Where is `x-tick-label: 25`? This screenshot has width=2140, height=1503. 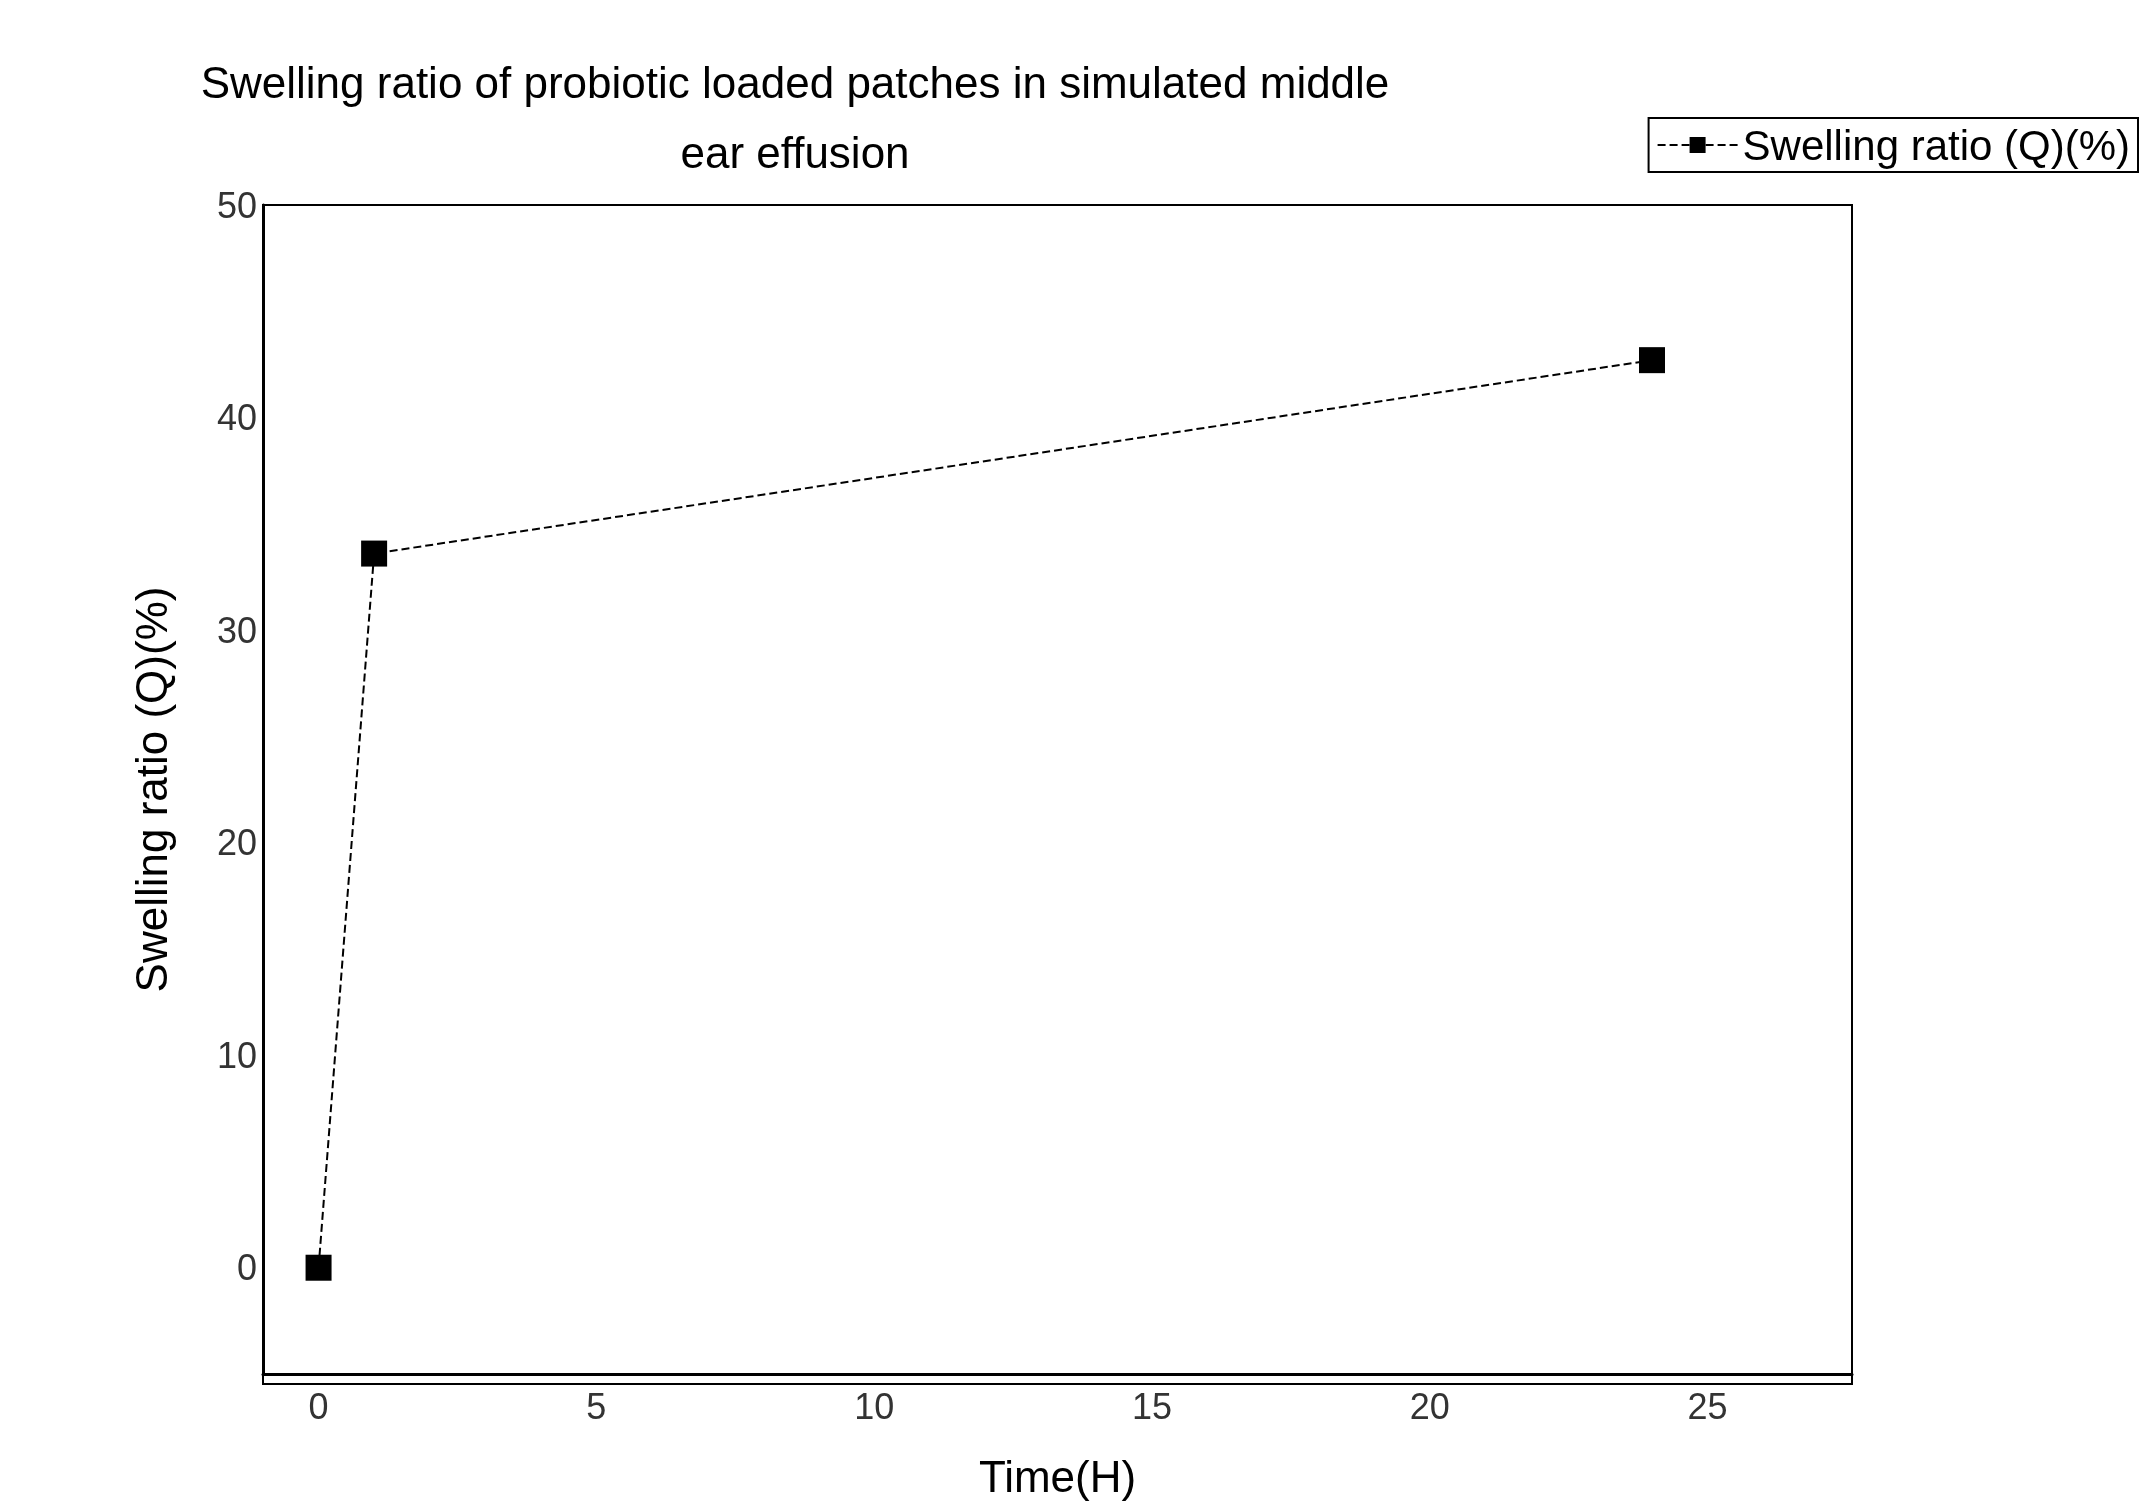 x-tick-label: 25 is located at coordinates (1707, 1406).